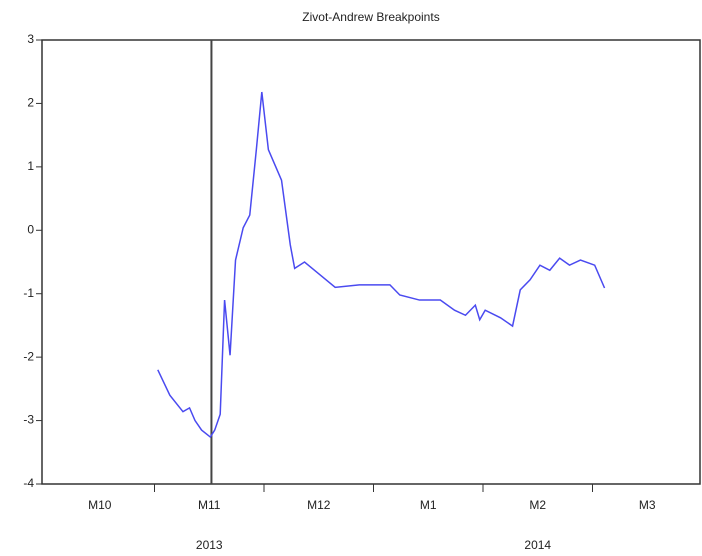 The image size is (702, 556). I want to click on x-tick-label: M10, so click(100, 505).